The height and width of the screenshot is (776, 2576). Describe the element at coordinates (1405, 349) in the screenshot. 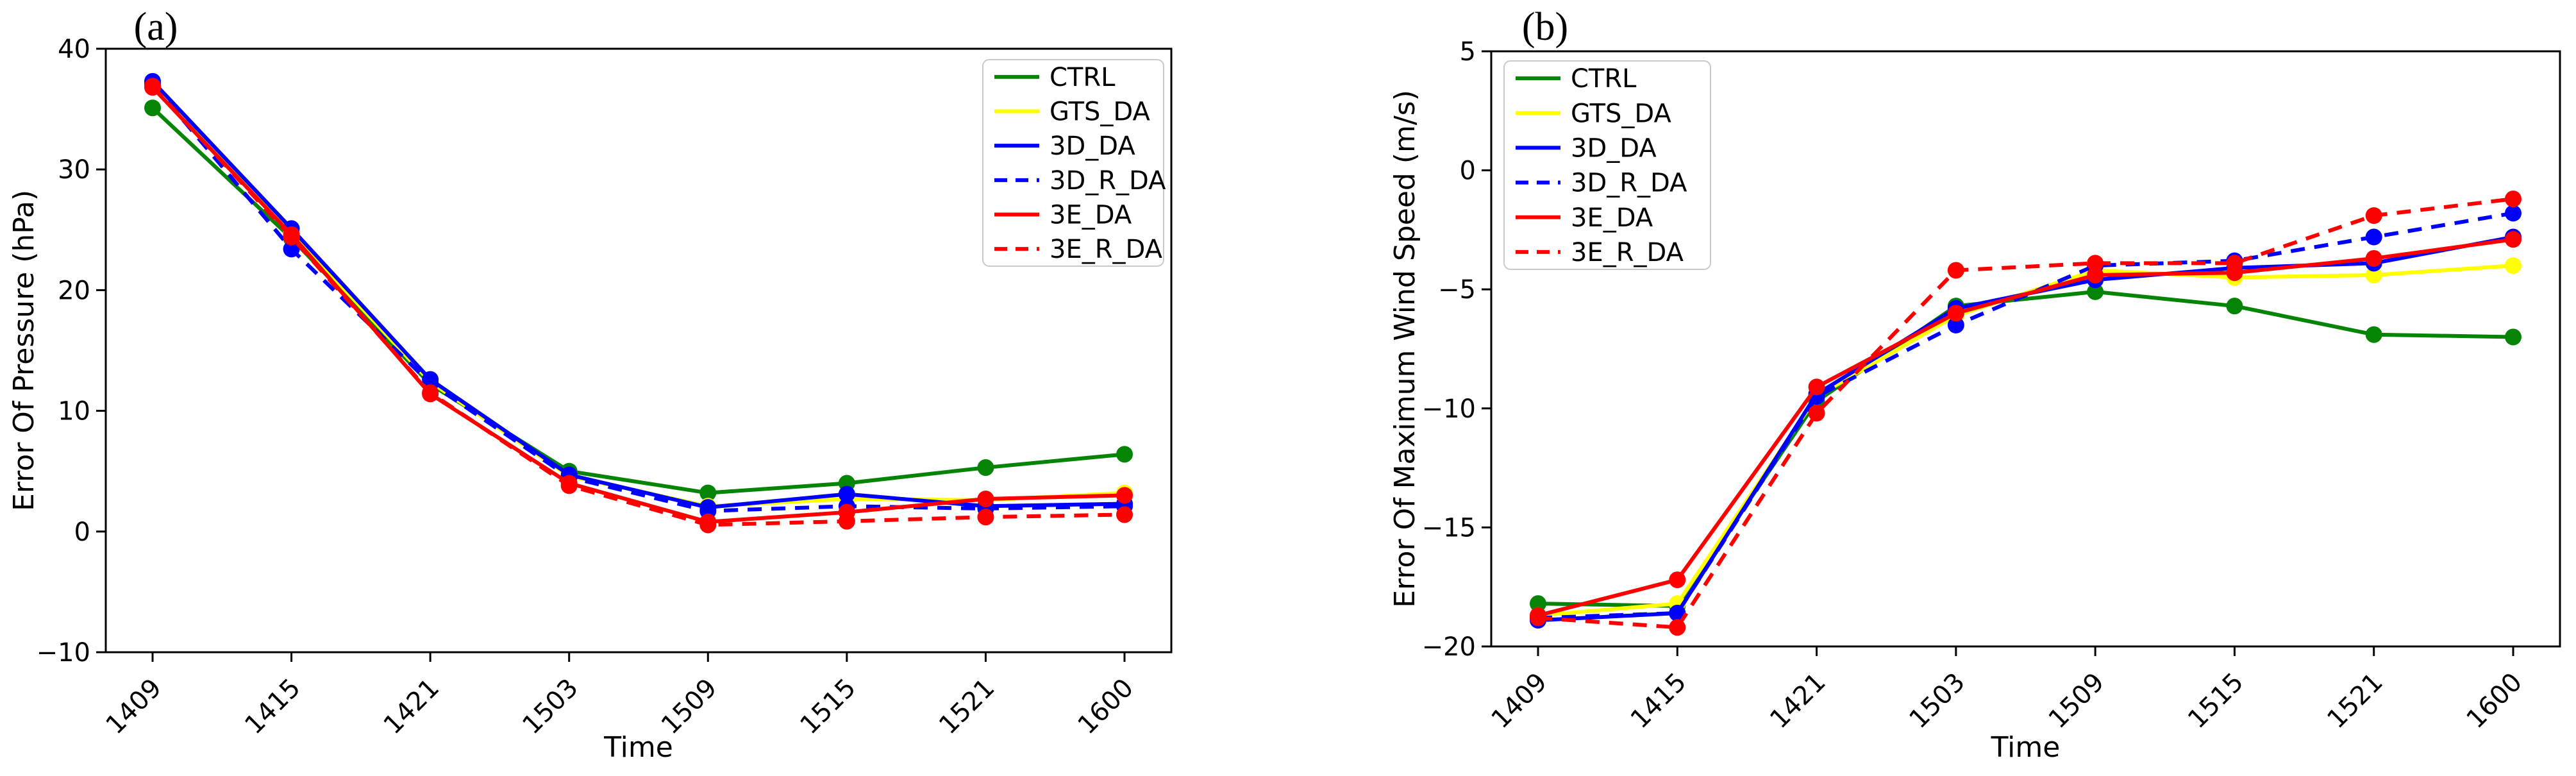

I see `panel-b-y-axis-label: Error Of Maximum Wind Speed (m/s)` at that location.